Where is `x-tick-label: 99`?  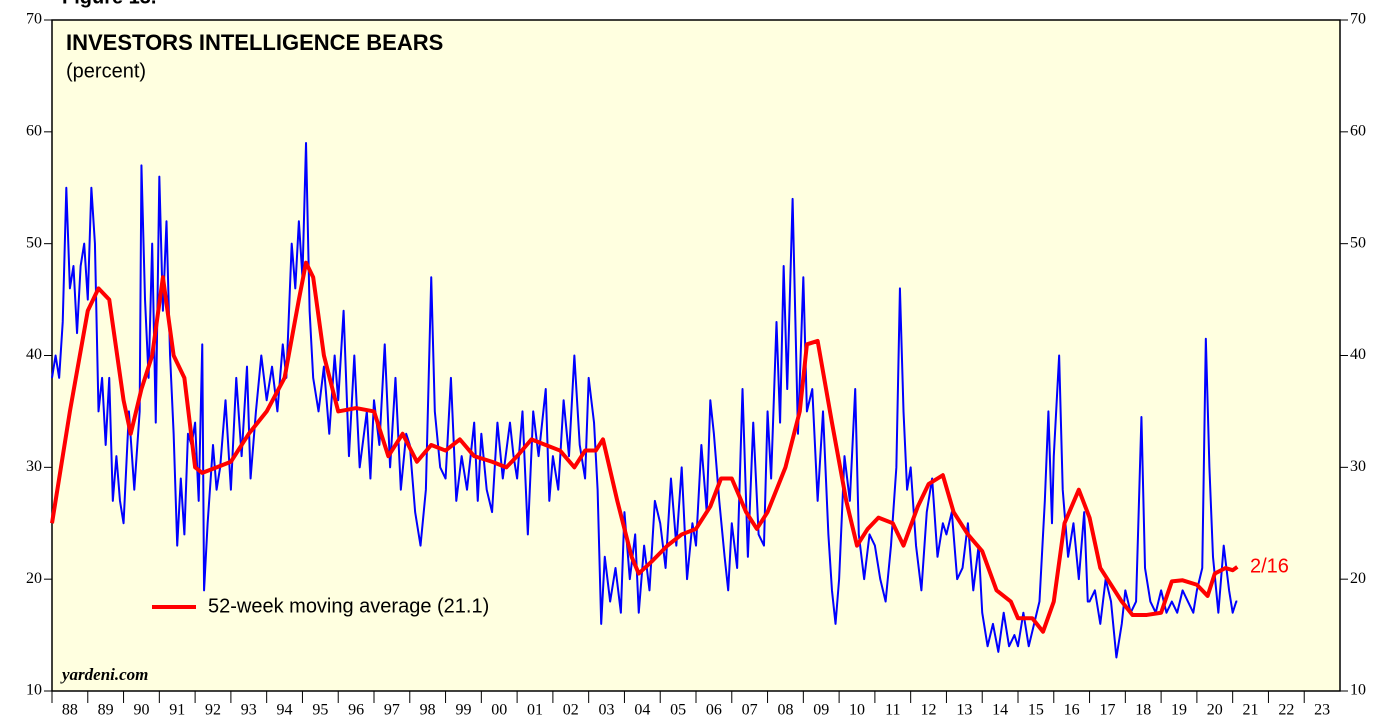
x-tick-label: 99 is located at coordinates (463, 710).